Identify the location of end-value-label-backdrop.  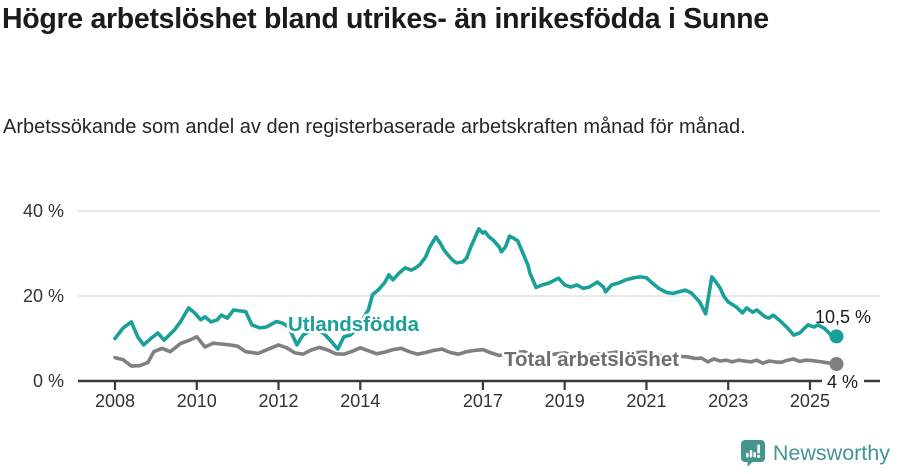
(843, 381).